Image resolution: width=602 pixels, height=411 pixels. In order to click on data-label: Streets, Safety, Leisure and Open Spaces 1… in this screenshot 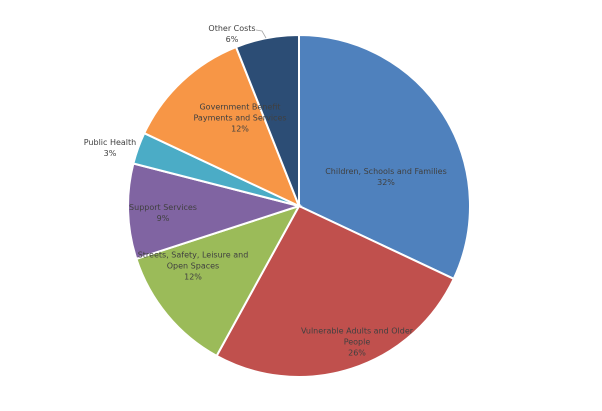, I will do `click(193, 266)`.